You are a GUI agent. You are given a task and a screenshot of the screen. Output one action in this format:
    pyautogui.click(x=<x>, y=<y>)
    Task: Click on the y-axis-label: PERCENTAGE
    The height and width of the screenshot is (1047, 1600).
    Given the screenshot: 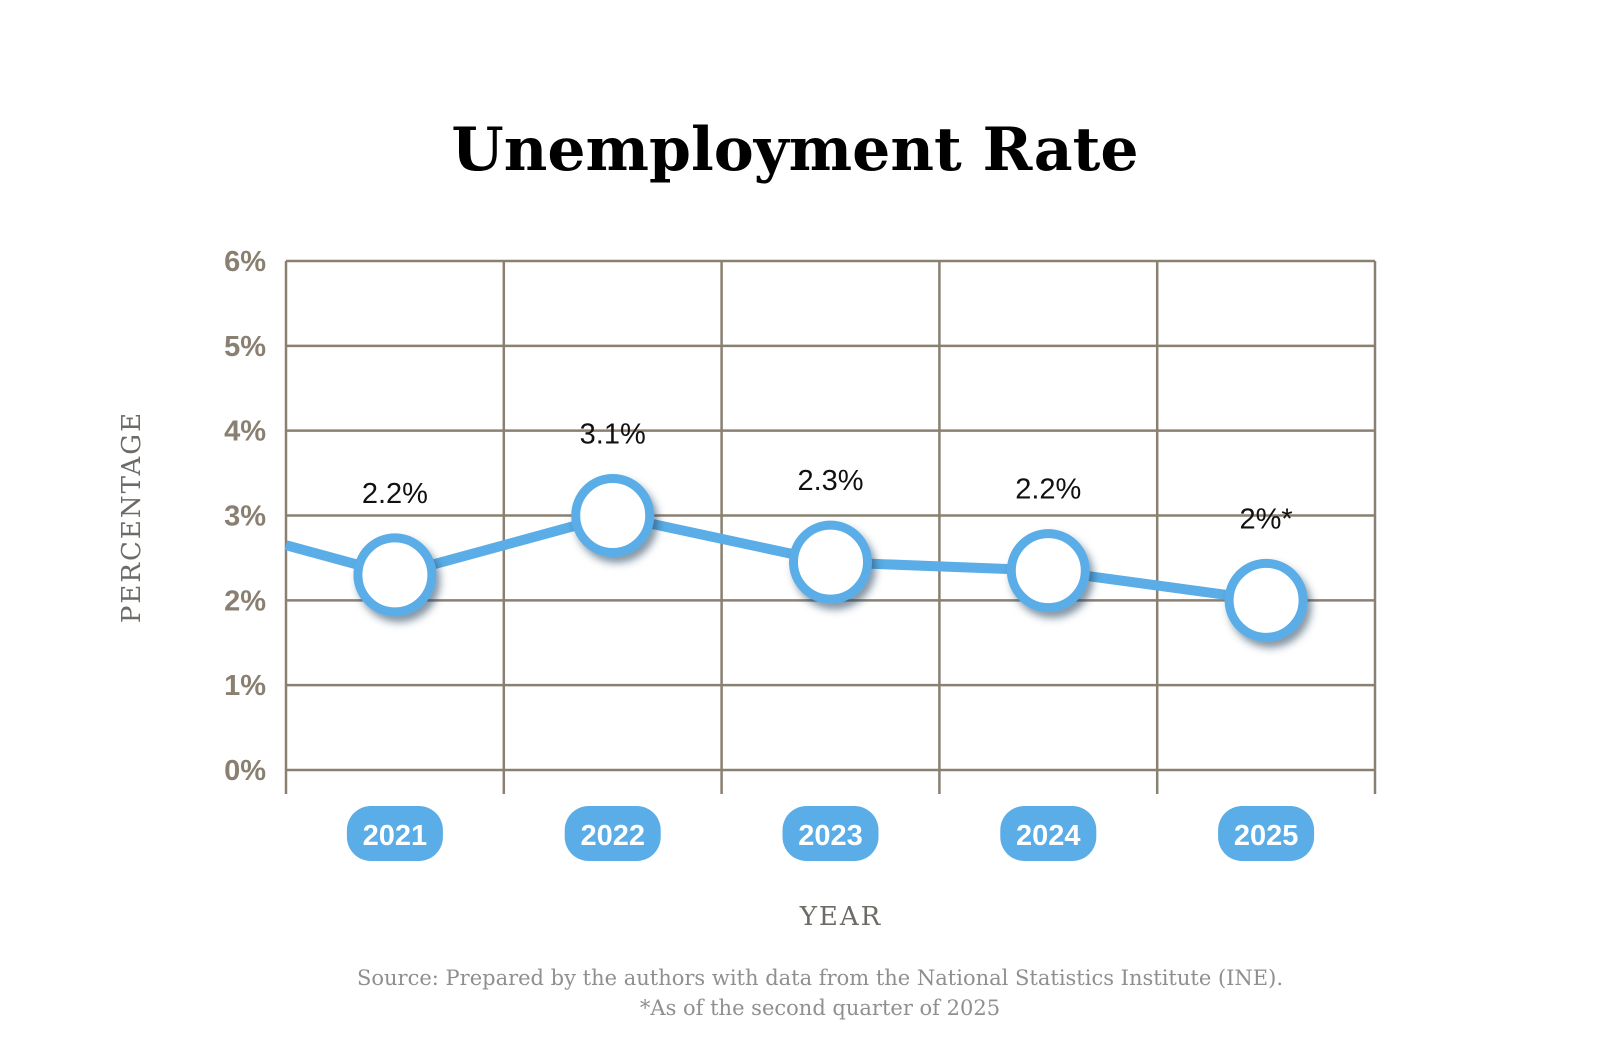 What is the action you would take?
    pyautogui.click(x=132, y=517)
    